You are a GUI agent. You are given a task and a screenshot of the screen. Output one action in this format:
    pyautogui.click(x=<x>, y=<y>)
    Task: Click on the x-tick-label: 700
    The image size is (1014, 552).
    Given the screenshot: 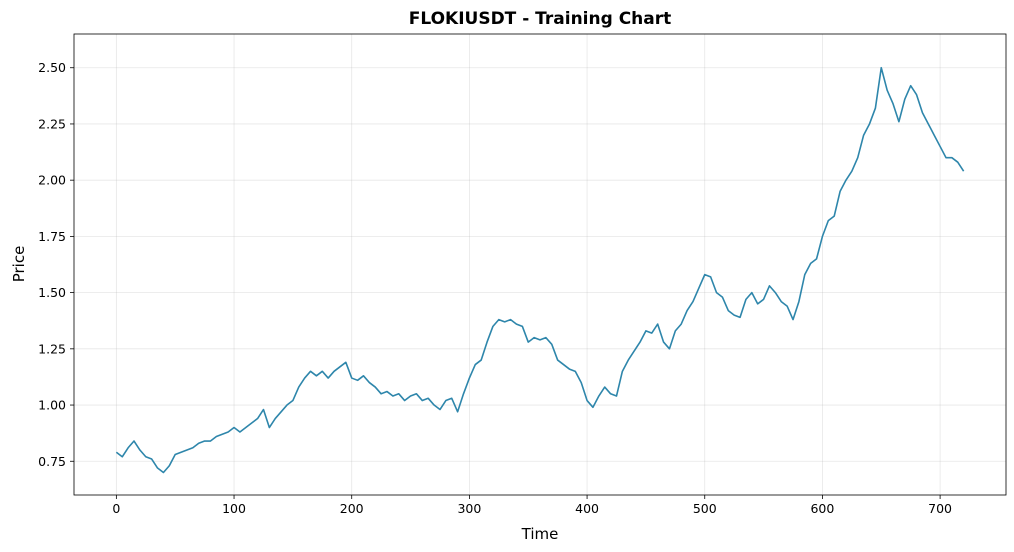 What is the action you would take?
    pyautogui.click(x=940, y=508)
    